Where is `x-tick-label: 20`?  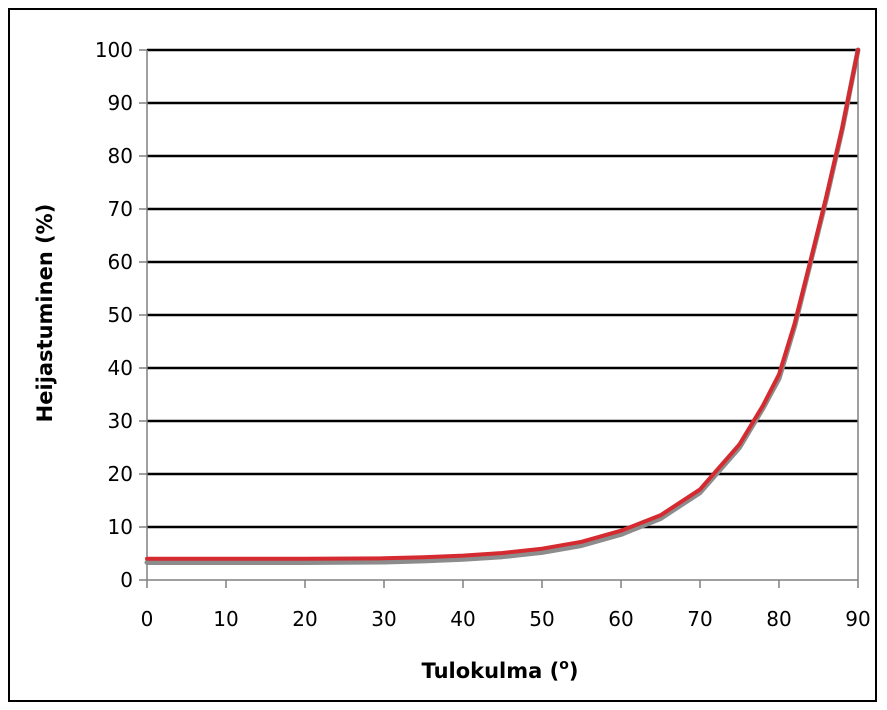
x-tick-label: 20 is located at coordinates (304, 619).